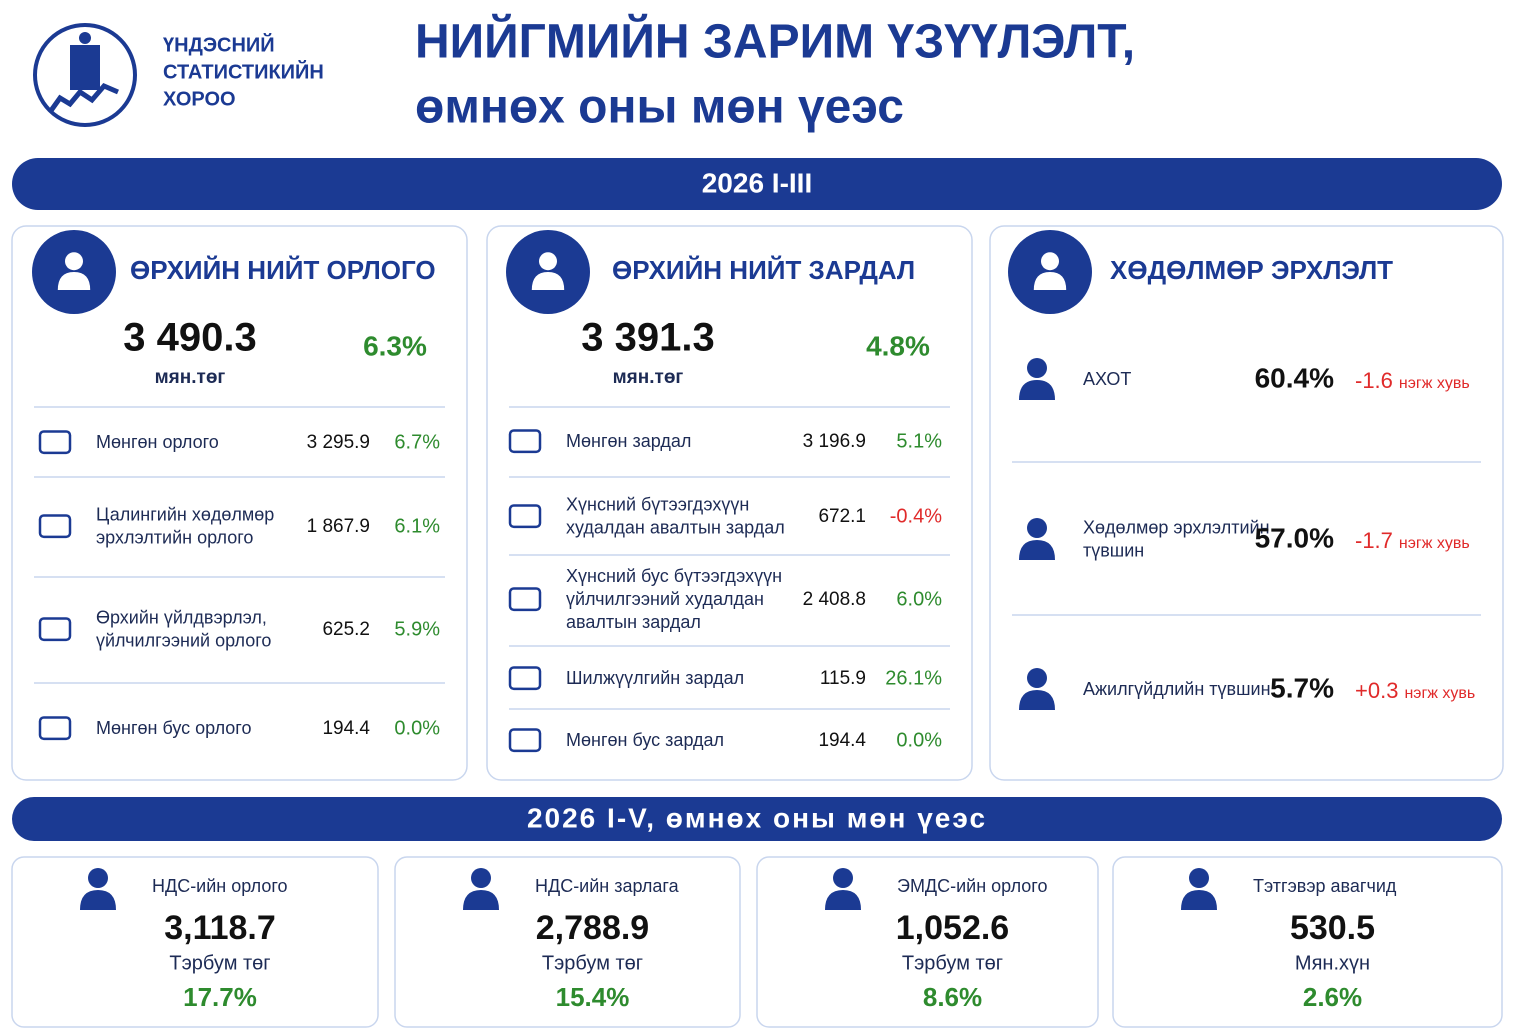 Image resolution: width=1518 pixels, height=1036 pixels. Describe the element at coordinates (189, 338) in the screenshot. I see `total-value: 3 490.3` at that location.